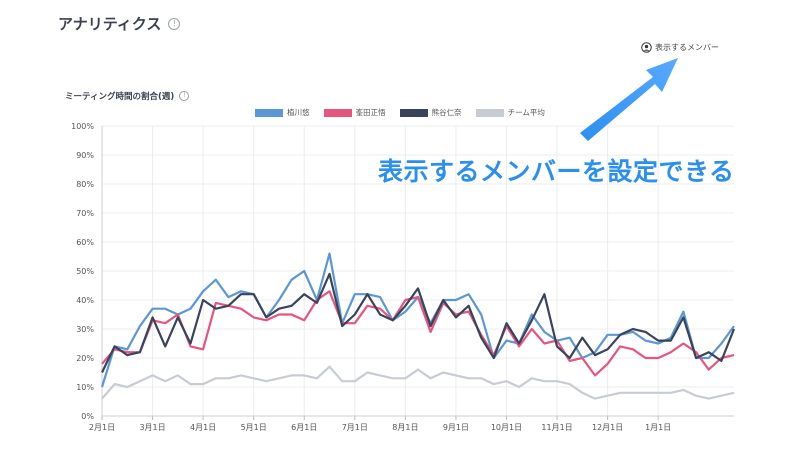 The height and width of the screenshot is (450, 800). What do you see at coordinates (87, 416) in the screenshot?
I see `y-tick-label: 0%` at bounding box center [87, 416].